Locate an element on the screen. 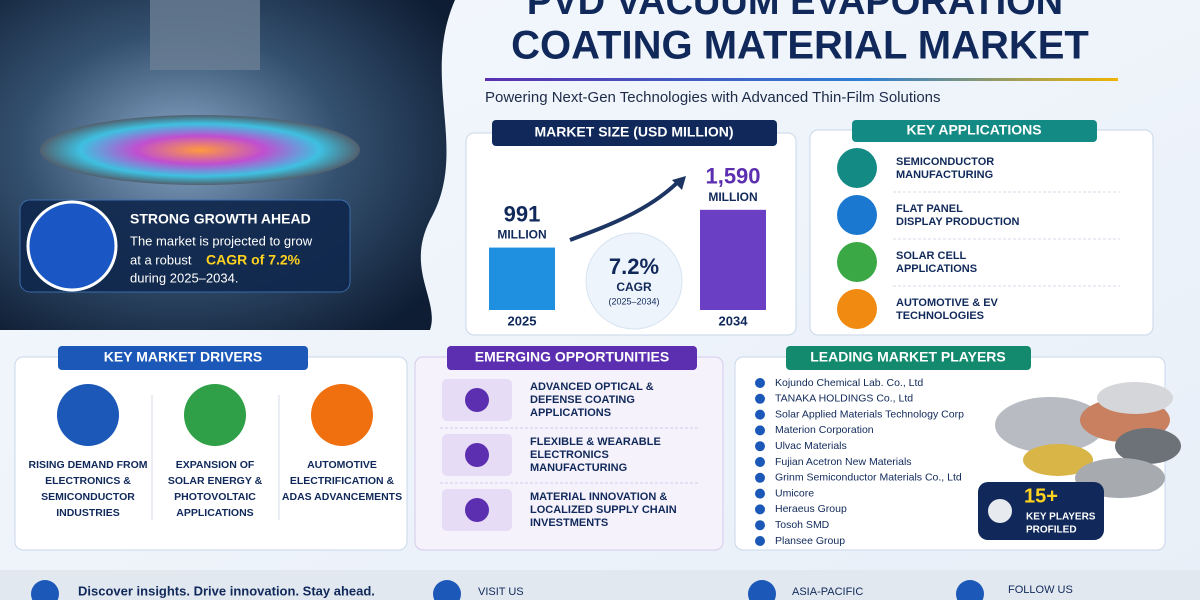 This screenshot has height=605, width=1200. opp-label: ADVANCED OPTICAL & is located at coordinates (592, 387).